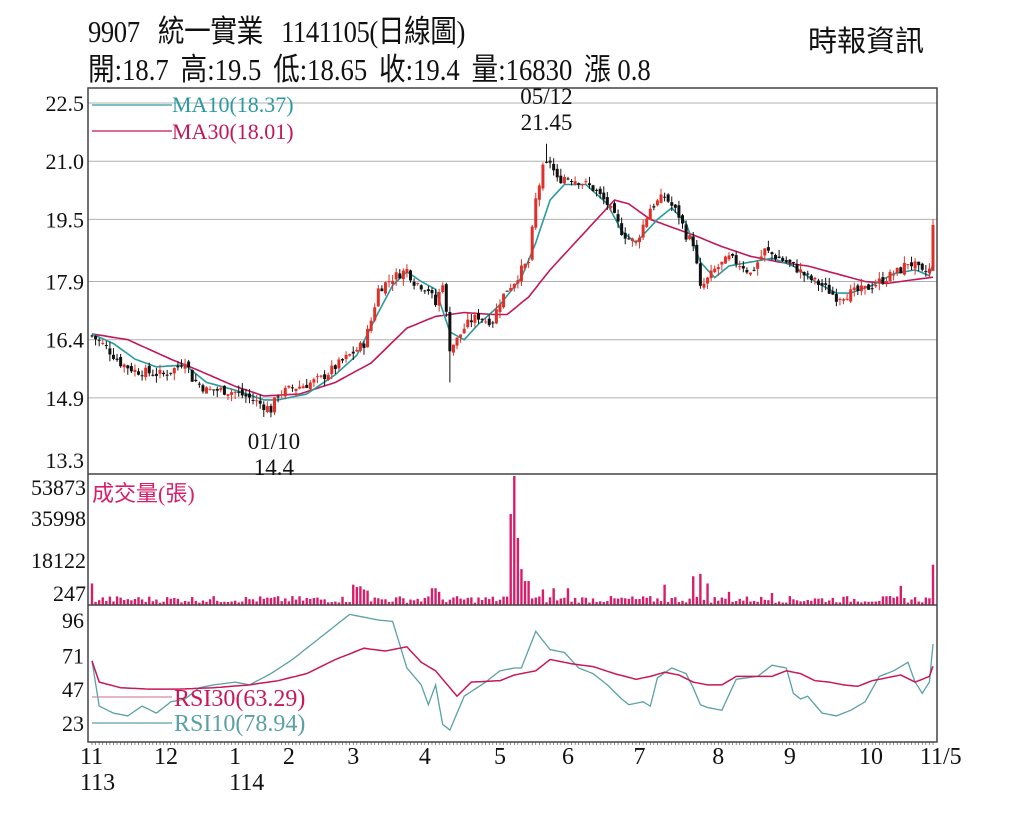 This screenshot has height=819, width=1024. I want to click on quote-open: 開:18.7, so click(128, 69).